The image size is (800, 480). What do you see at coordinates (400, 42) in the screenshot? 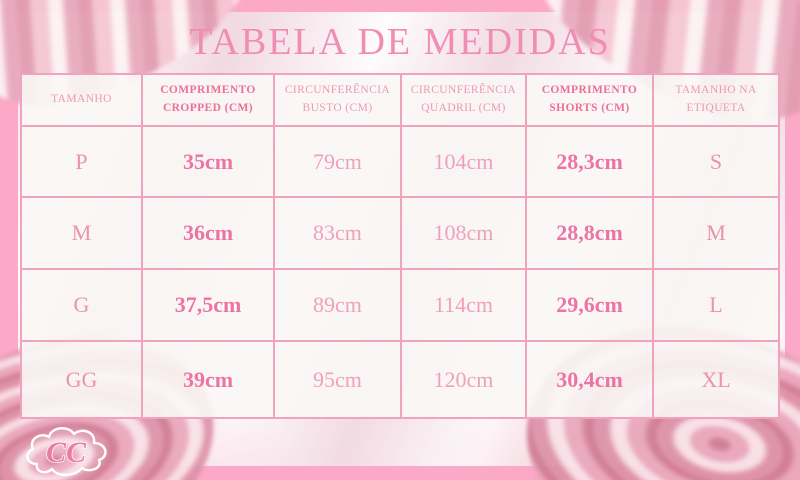
I see `page-title: TABELA DE MEDIDAS` at bounding box center [400, 42].